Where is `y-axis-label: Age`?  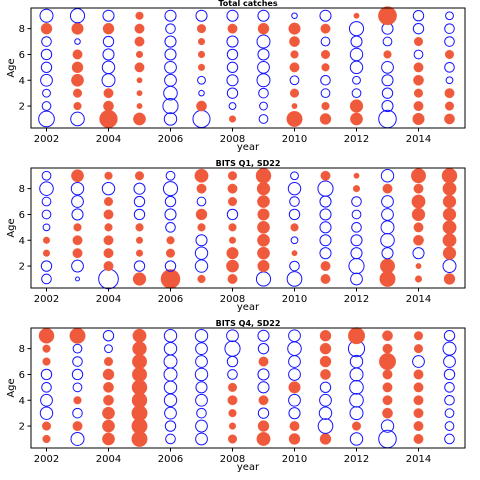
y-axis-label: Age is located at coordinates (11, 387).